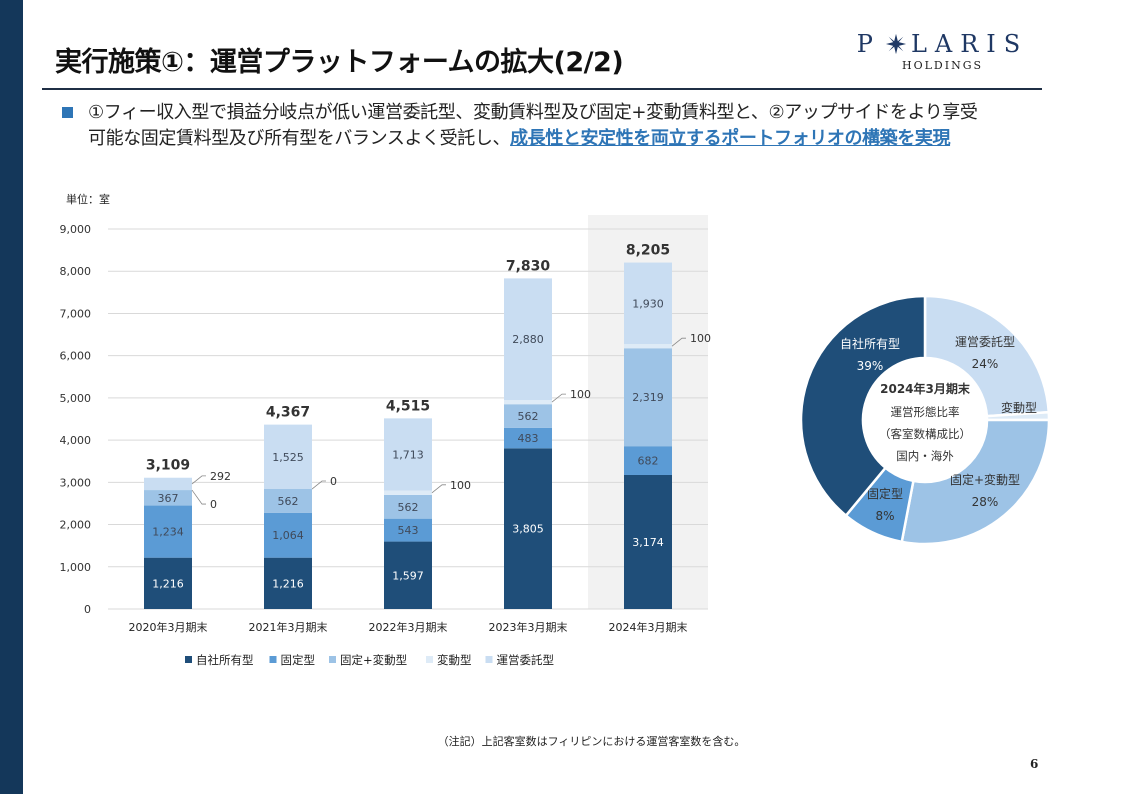  I want to click on data-label: 483, so click(528, 438).